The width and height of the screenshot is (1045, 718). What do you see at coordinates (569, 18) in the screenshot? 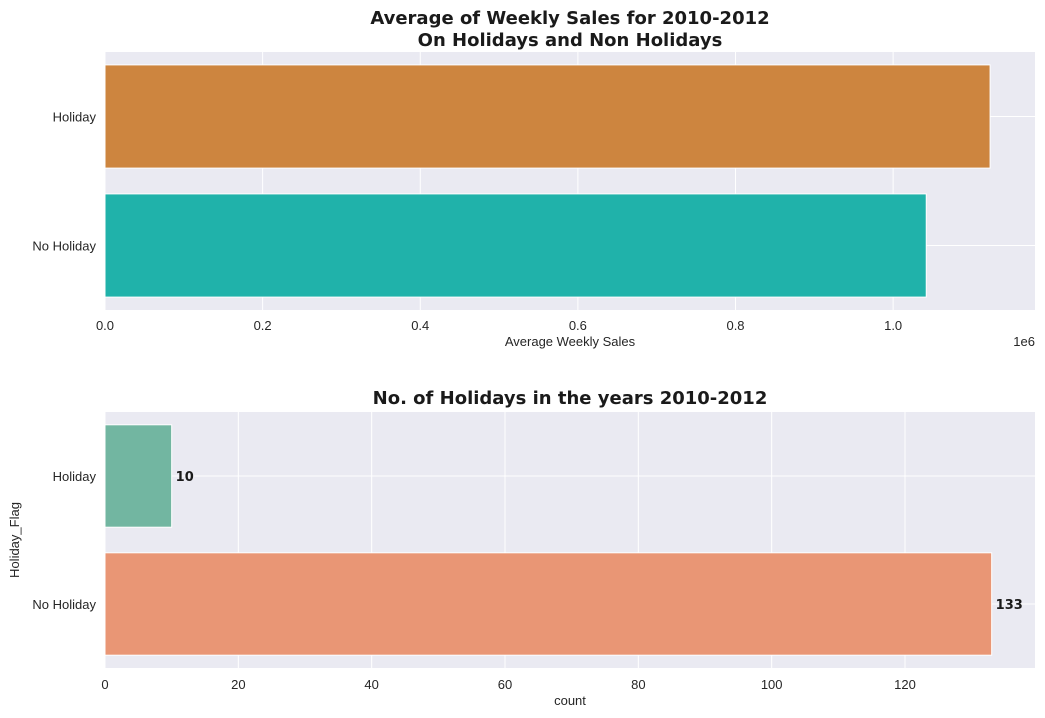
I see `chart-title: Average of Weekly Sales for 2010-2012` at bounding box center [569, 18].